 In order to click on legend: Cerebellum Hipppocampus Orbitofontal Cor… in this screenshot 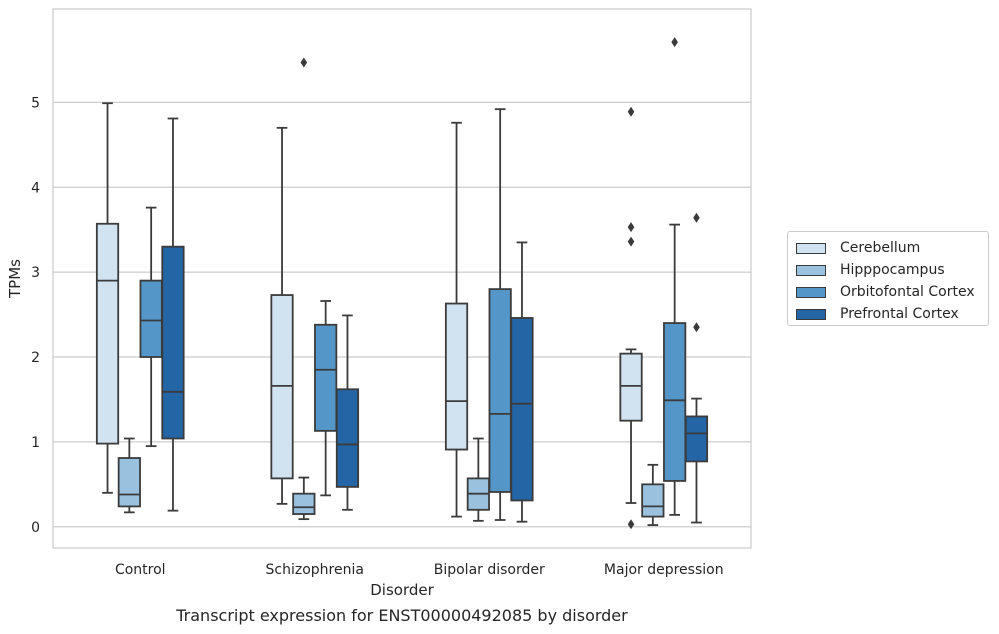, I will do `click(888, 278)`.